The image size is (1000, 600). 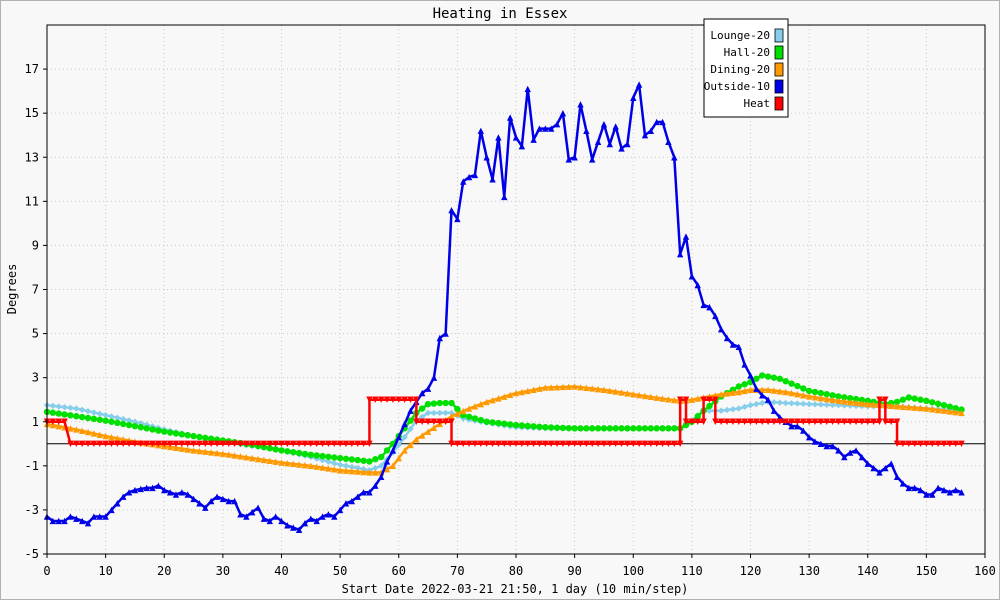 I want to click on y-tick-label: 9, so click(x=35, y=245).